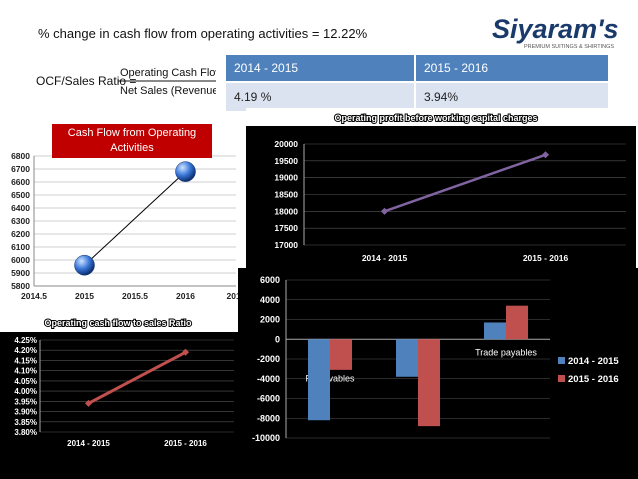 This screenshot has height=479, width=638. I want to click on y-tick-label: 18000, so click(286, 211).